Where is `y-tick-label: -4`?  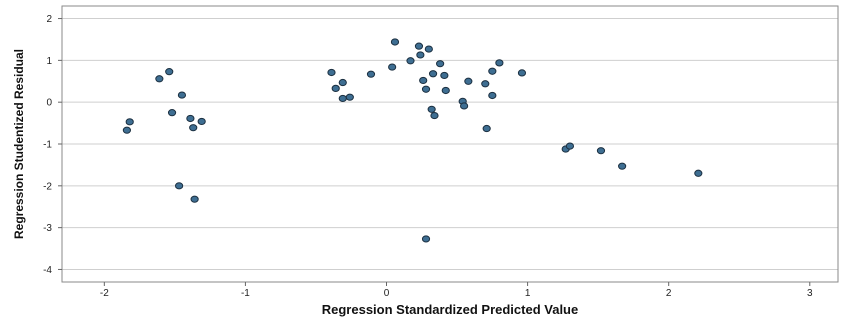 y-tick-label: -4 is located at coordinates (47, 270).